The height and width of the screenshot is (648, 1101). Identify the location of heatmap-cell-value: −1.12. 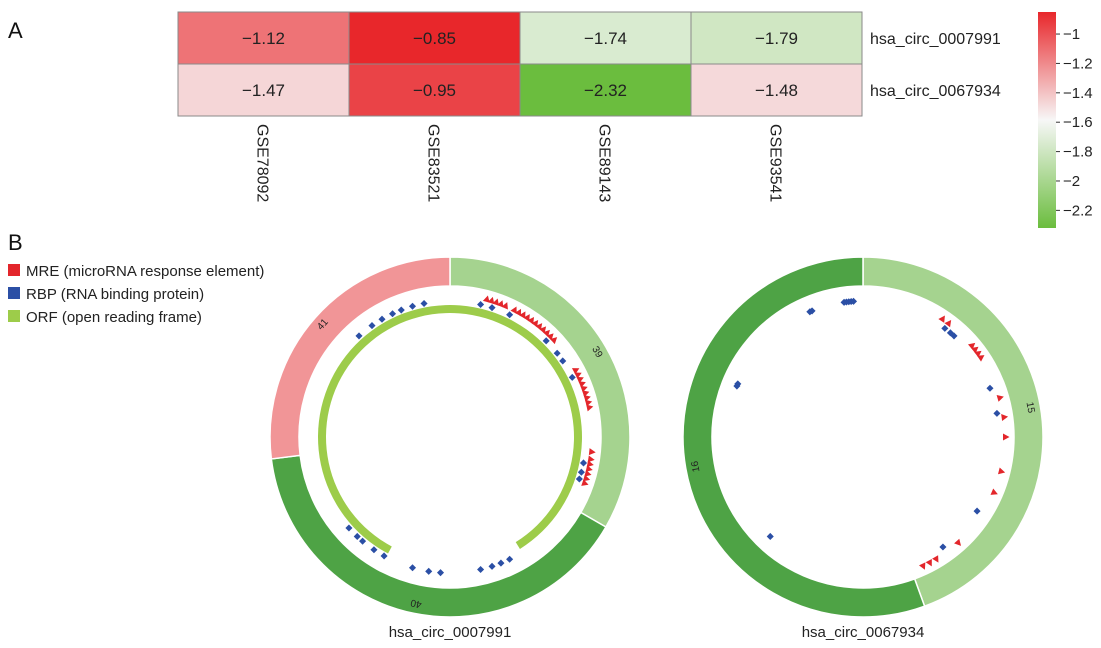
(263, 38).